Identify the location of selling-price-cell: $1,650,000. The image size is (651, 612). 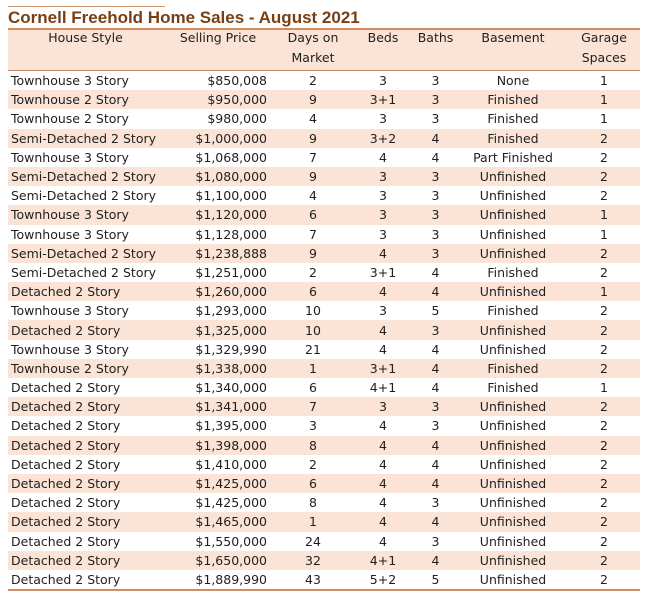
(218, 560).